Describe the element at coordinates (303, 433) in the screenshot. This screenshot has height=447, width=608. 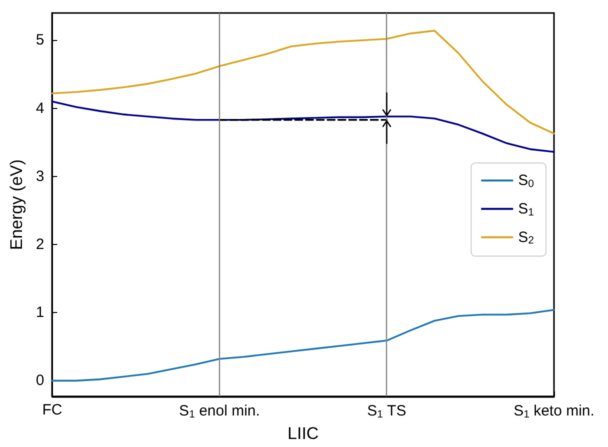
I see `x-axis-title: LIIC` at that location.